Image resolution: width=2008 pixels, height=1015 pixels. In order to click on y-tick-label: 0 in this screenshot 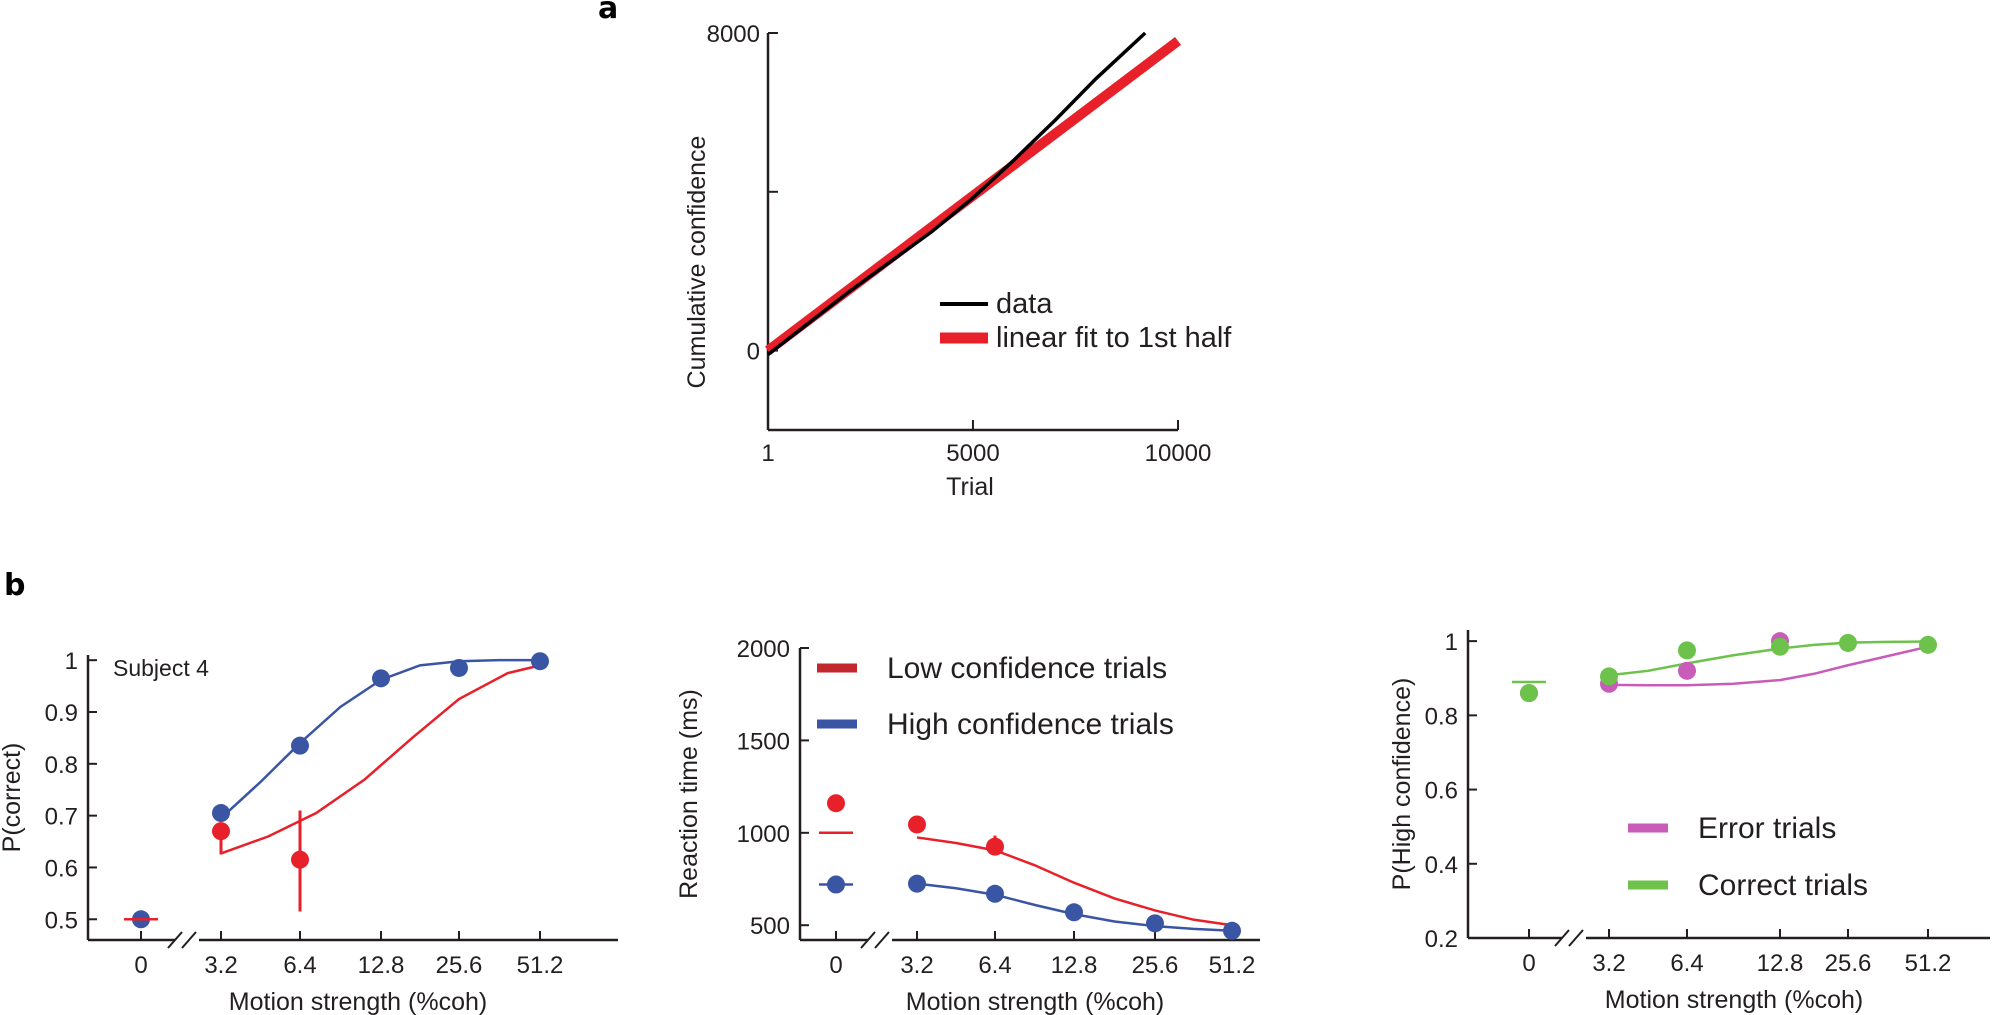, I will do `click(753, 352)`.